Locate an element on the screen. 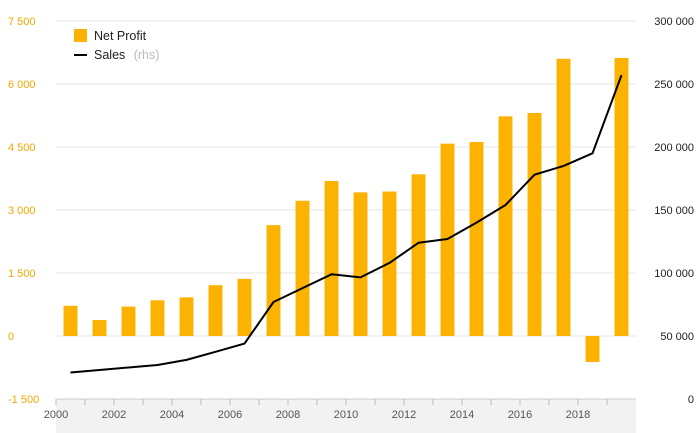  x-axis-tick-label: 2014 is located at coordinates (462, 415).